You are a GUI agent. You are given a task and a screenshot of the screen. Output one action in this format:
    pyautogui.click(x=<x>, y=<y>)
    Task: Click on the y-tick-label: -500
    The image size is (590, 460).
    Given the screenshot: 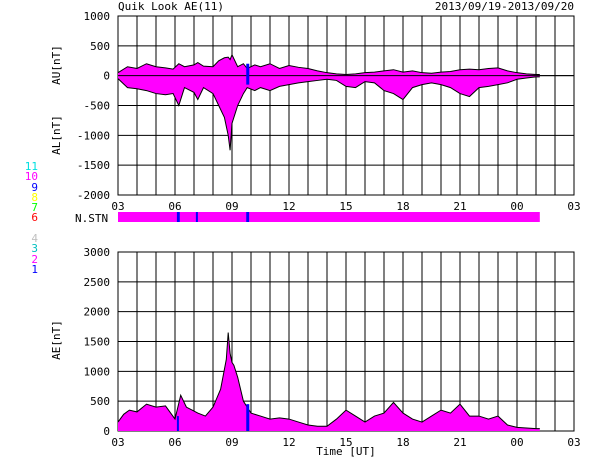 What is the action you would take?
    pyautogui.click(x=97, y=106)
    